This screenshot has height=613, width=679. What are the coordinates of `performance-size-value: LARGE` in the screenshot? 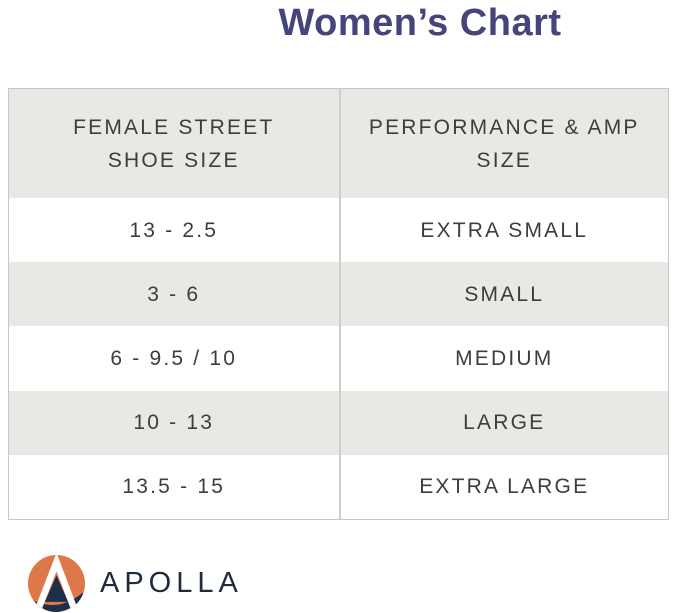 It's located at (503, 422).